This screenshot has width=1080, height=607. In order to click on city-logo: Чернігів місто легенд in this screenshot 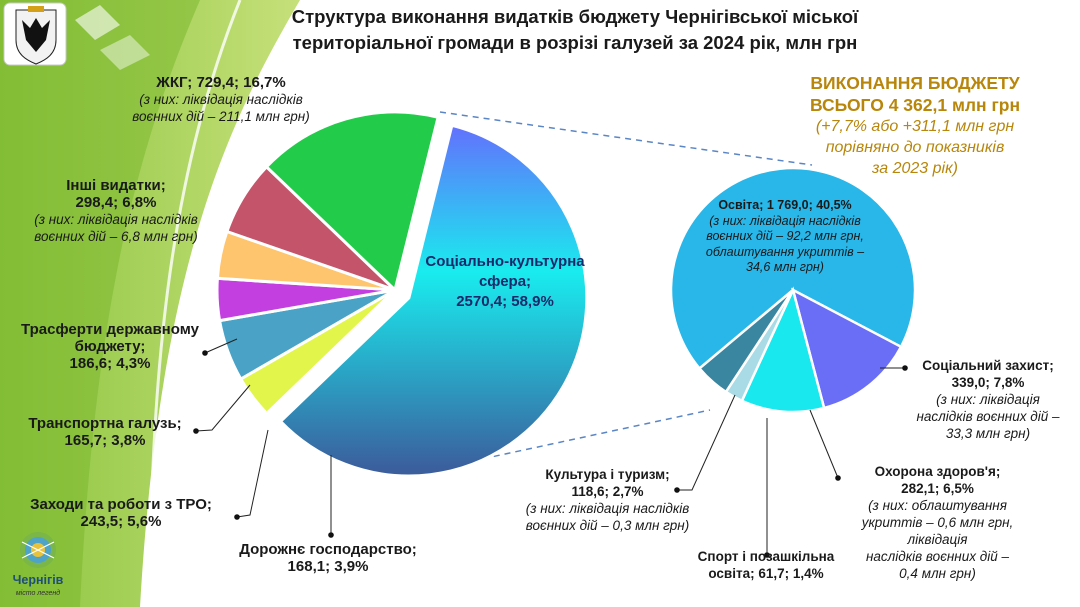, I will do `click(38, 564)`.